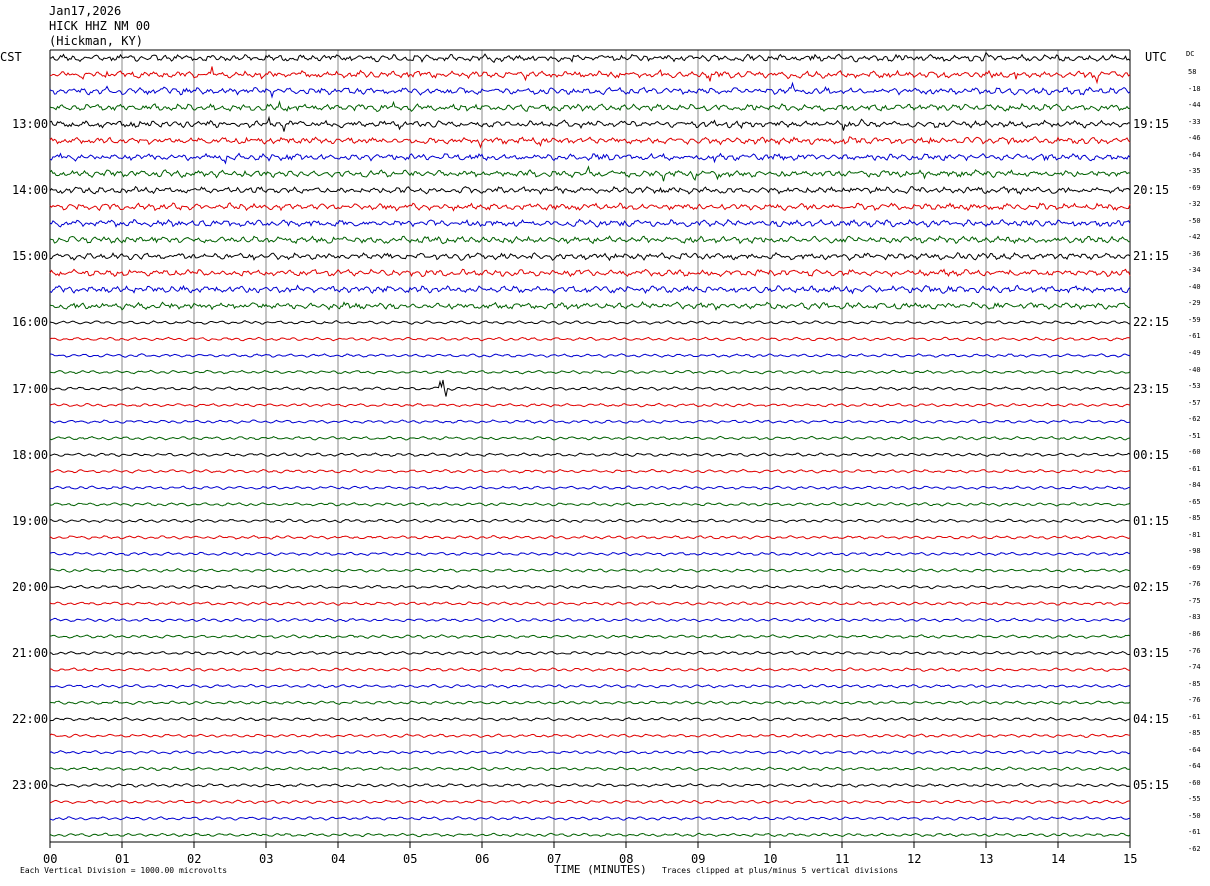 The height and width of the screenshot is (886, 1210). I want to click on dc-offset-label: -86, so click(1194, 634).